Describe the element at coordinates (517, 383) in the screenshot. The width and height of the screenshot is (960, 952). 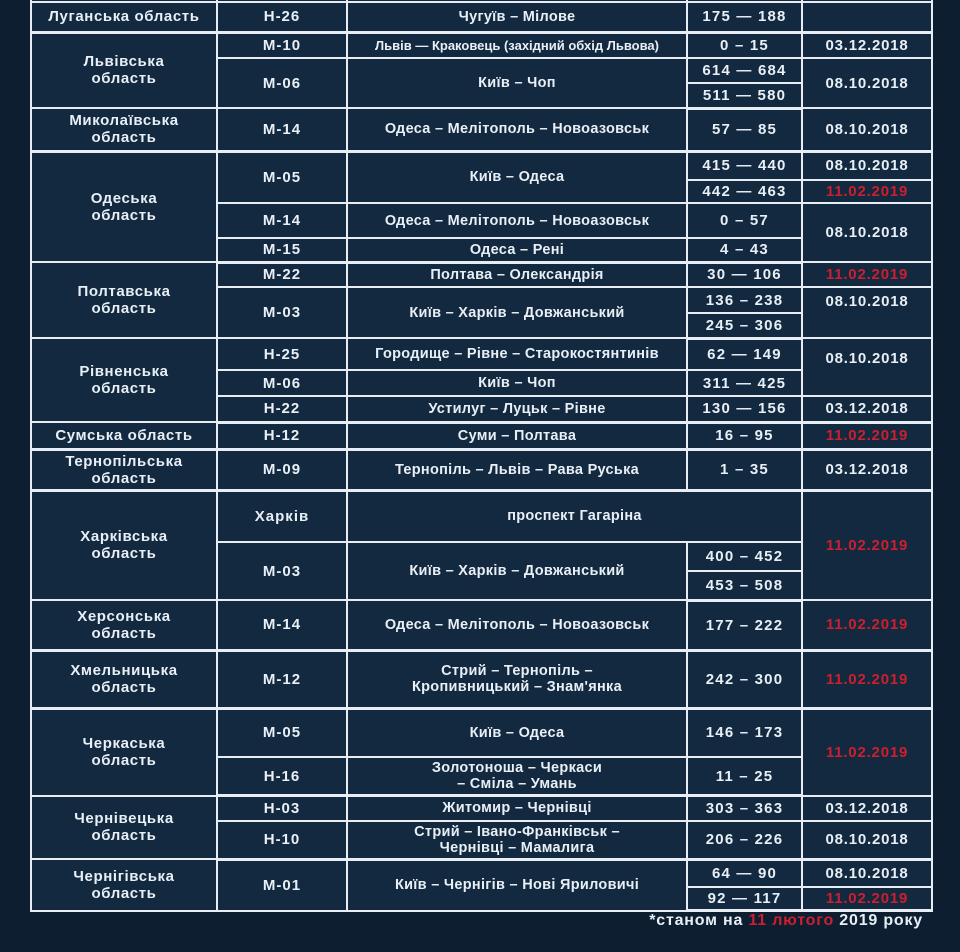
I see `route-cell: Київ – Чоп` at that location.